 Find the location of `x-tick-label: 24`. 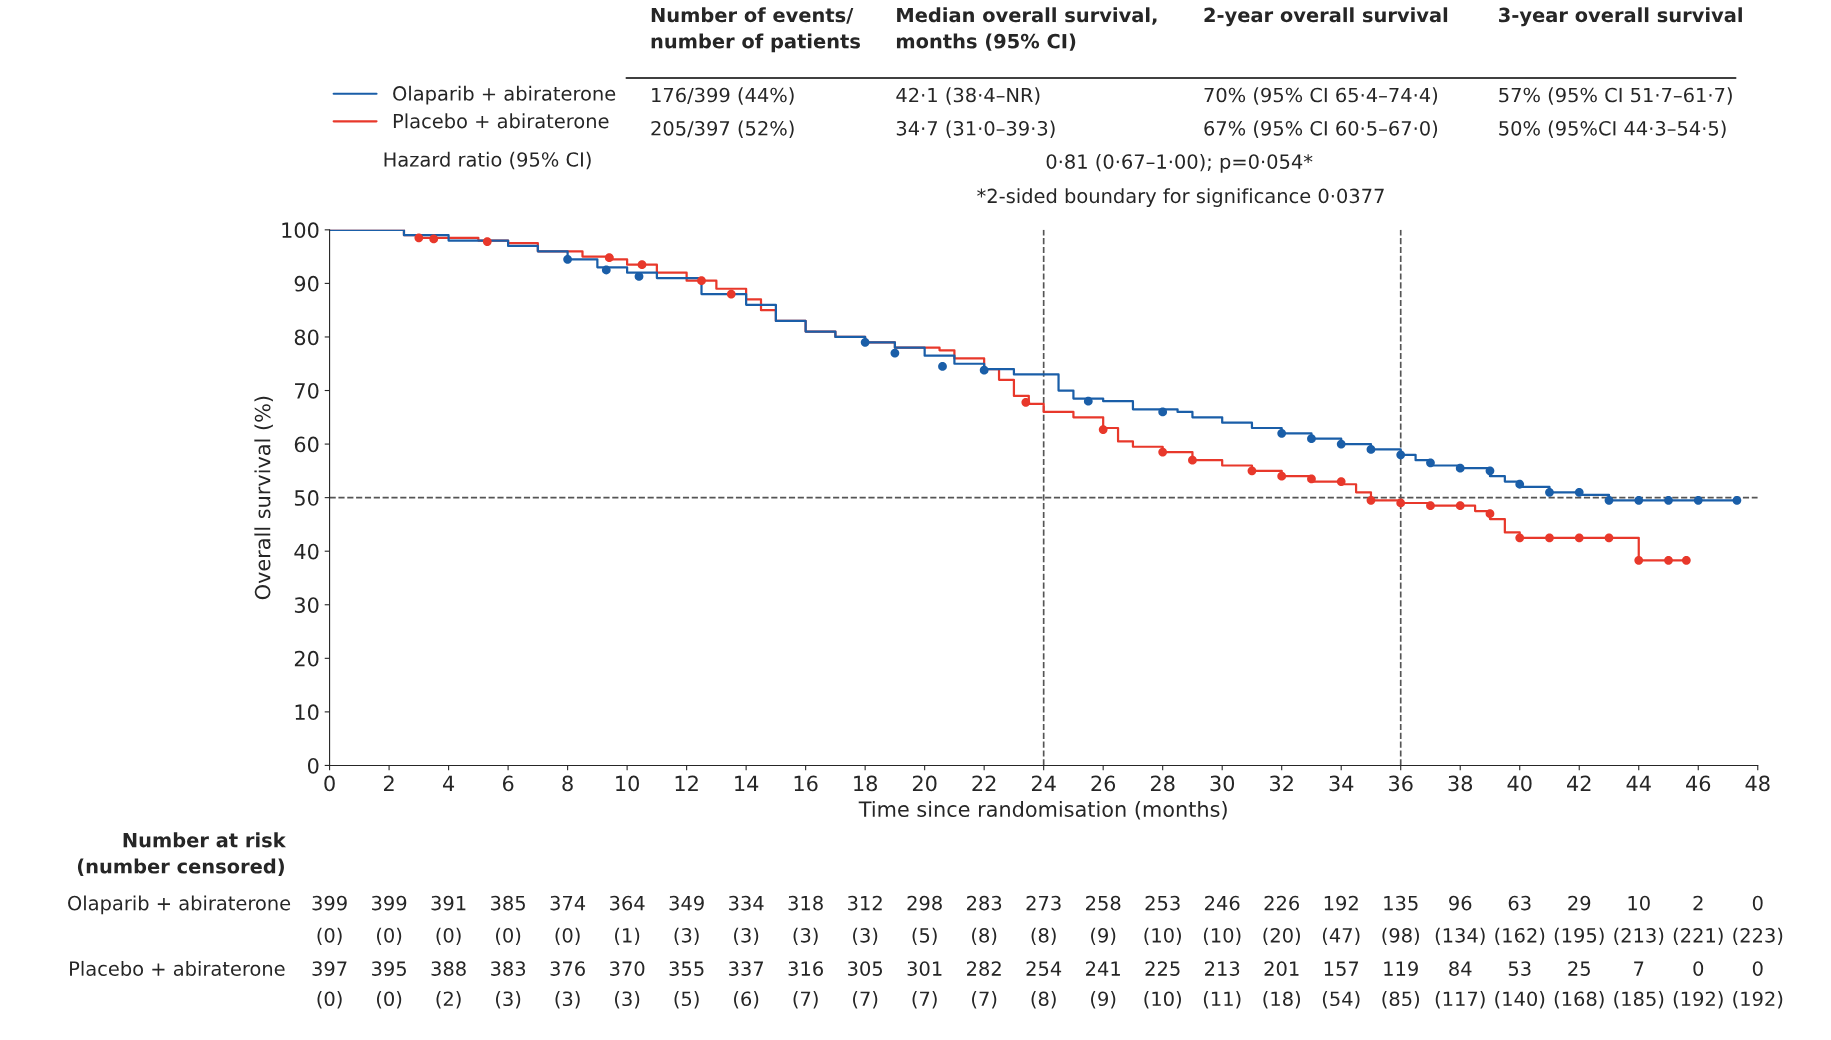

x-tick-label: 24 is located at coordinates (1043, 783).